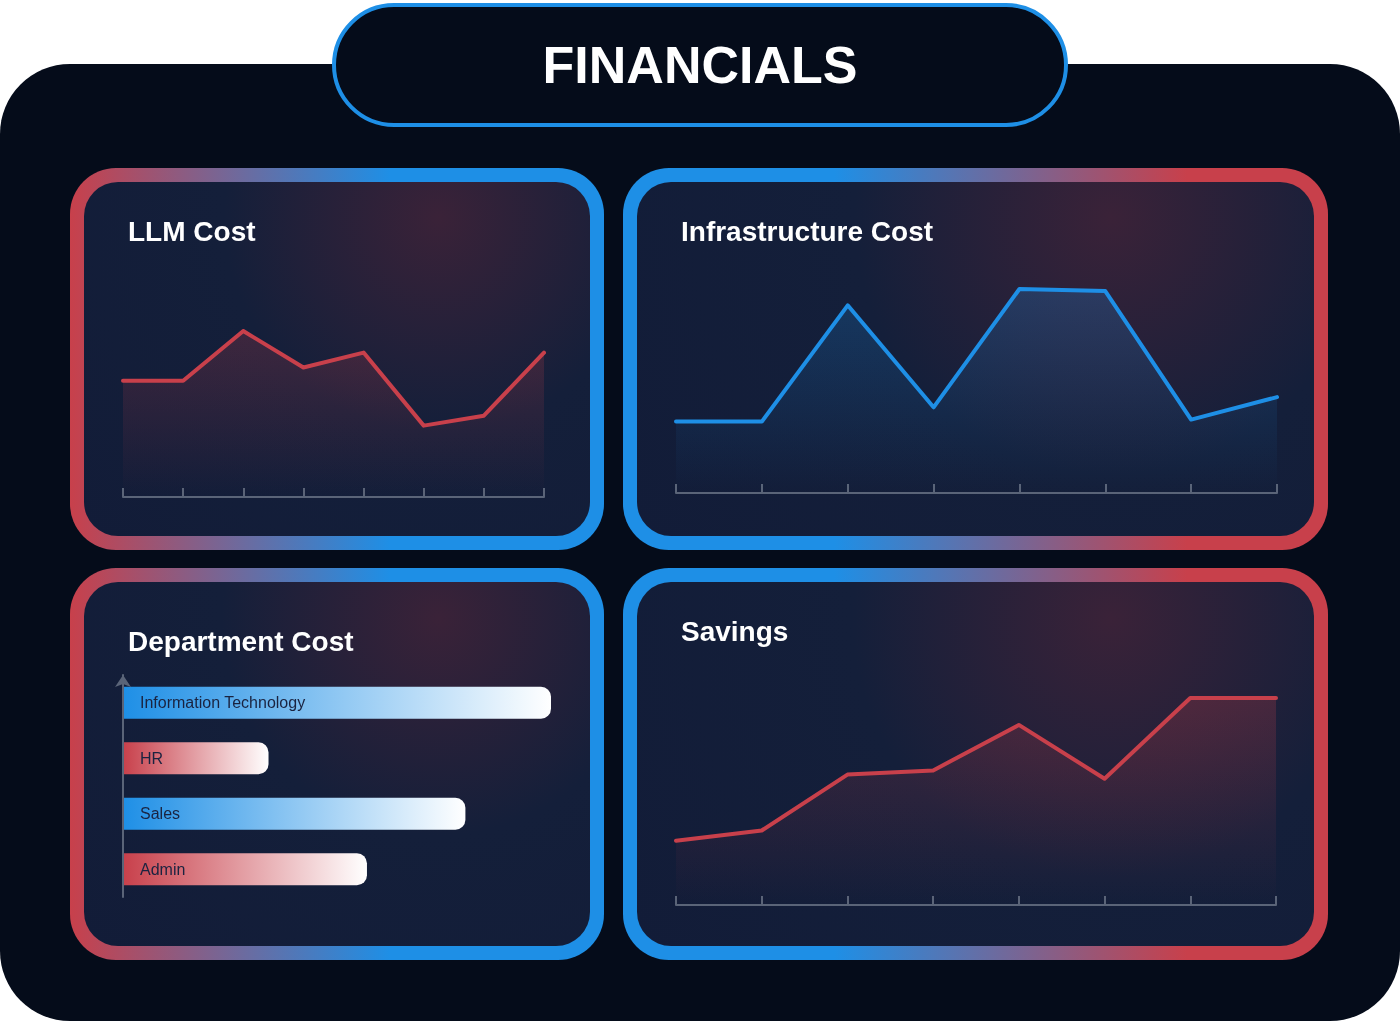 This screenshot has height=1021, width=1400. I want to click on chart-title: Department Cost, so click(241, 641).